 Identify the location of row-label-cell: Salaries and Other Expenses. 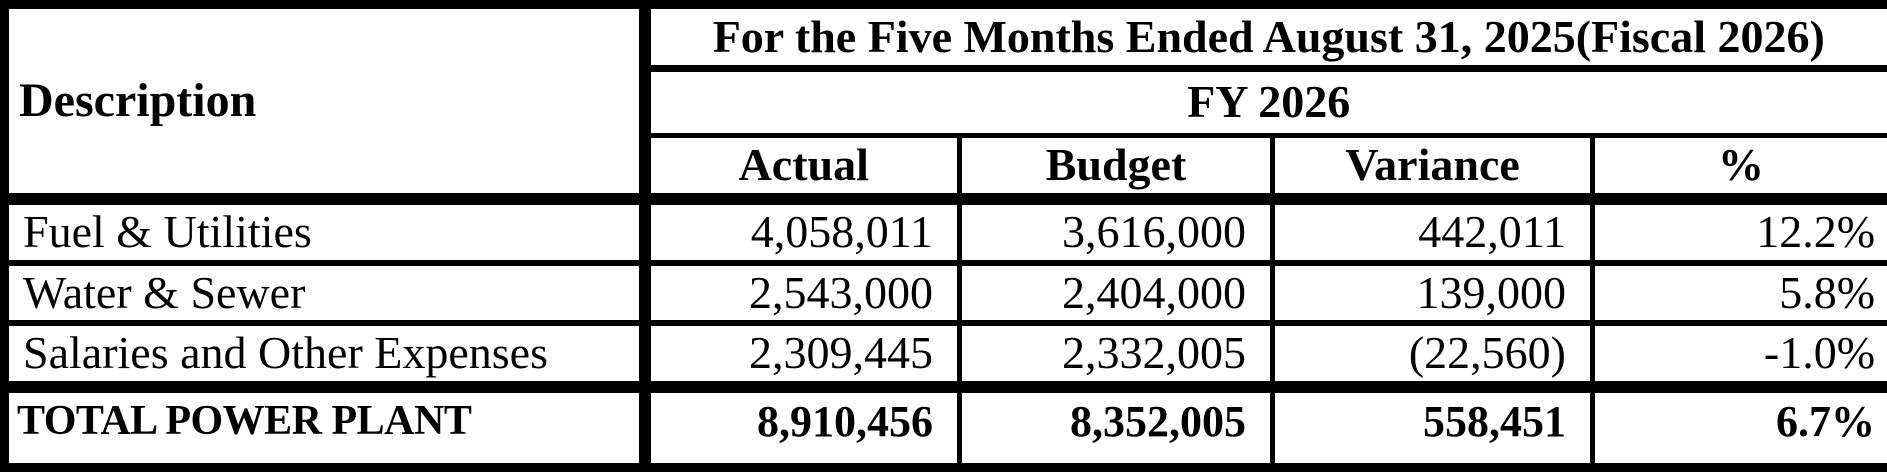
(326, 357).